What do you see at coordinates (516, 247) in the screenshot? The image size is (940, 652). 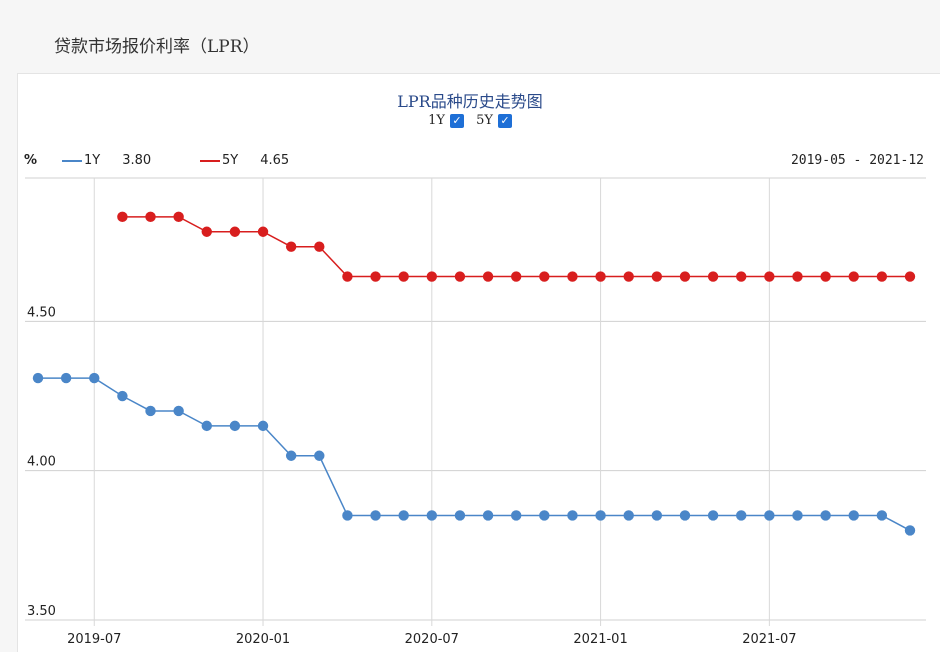 I see `series-line-5y` at bounding box center [516, 247].